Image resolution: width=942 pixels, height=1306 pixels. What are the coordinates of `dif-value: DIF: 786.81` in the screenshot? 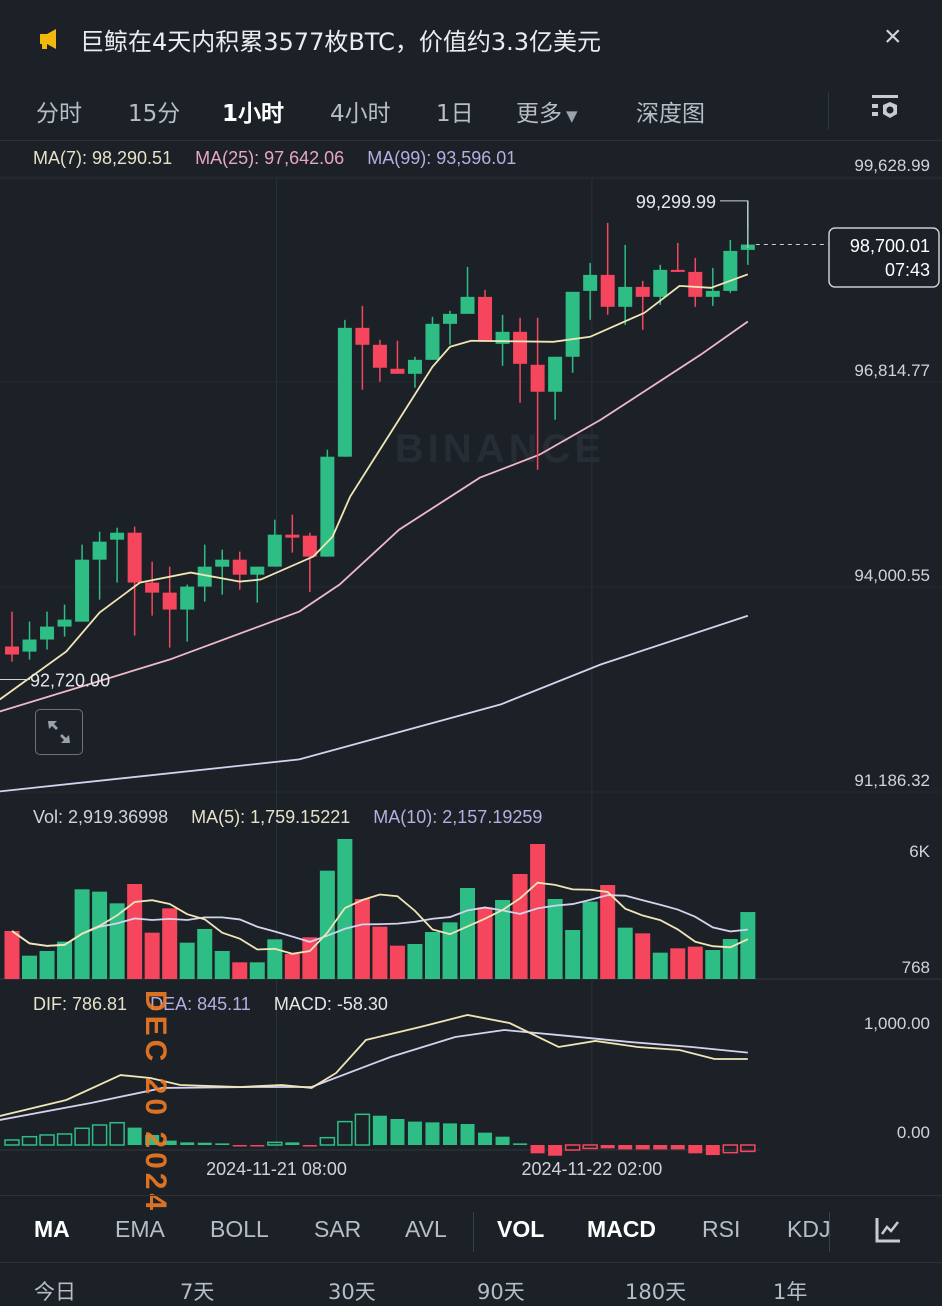 It's located at (80, 1004).